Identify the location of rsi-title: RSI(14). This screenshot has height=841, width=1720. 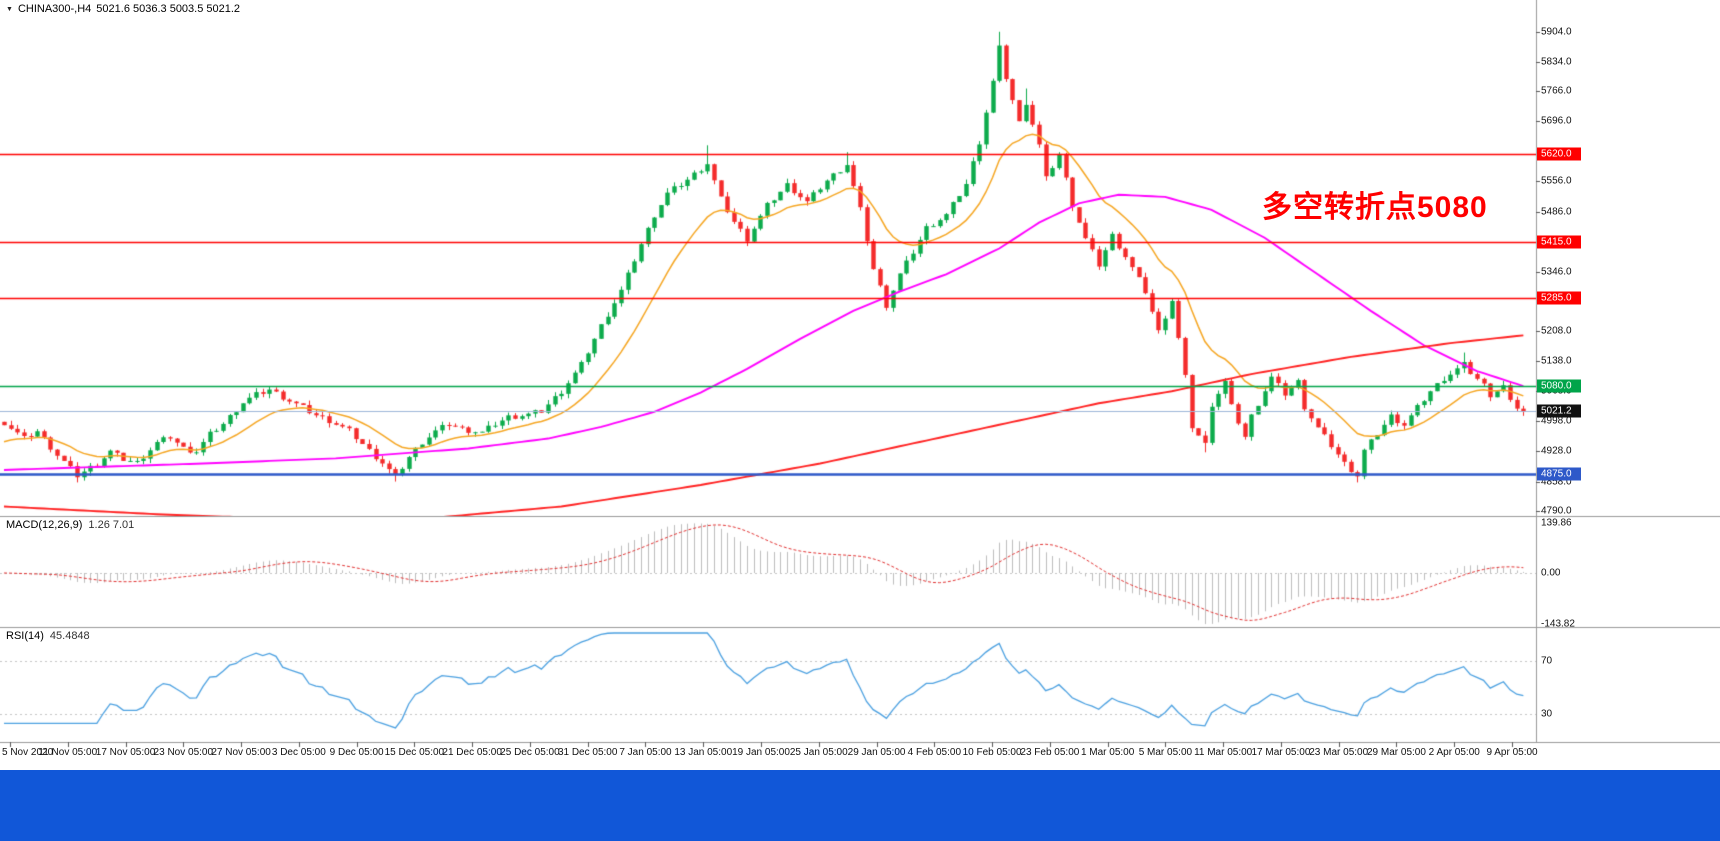
(25, 636).